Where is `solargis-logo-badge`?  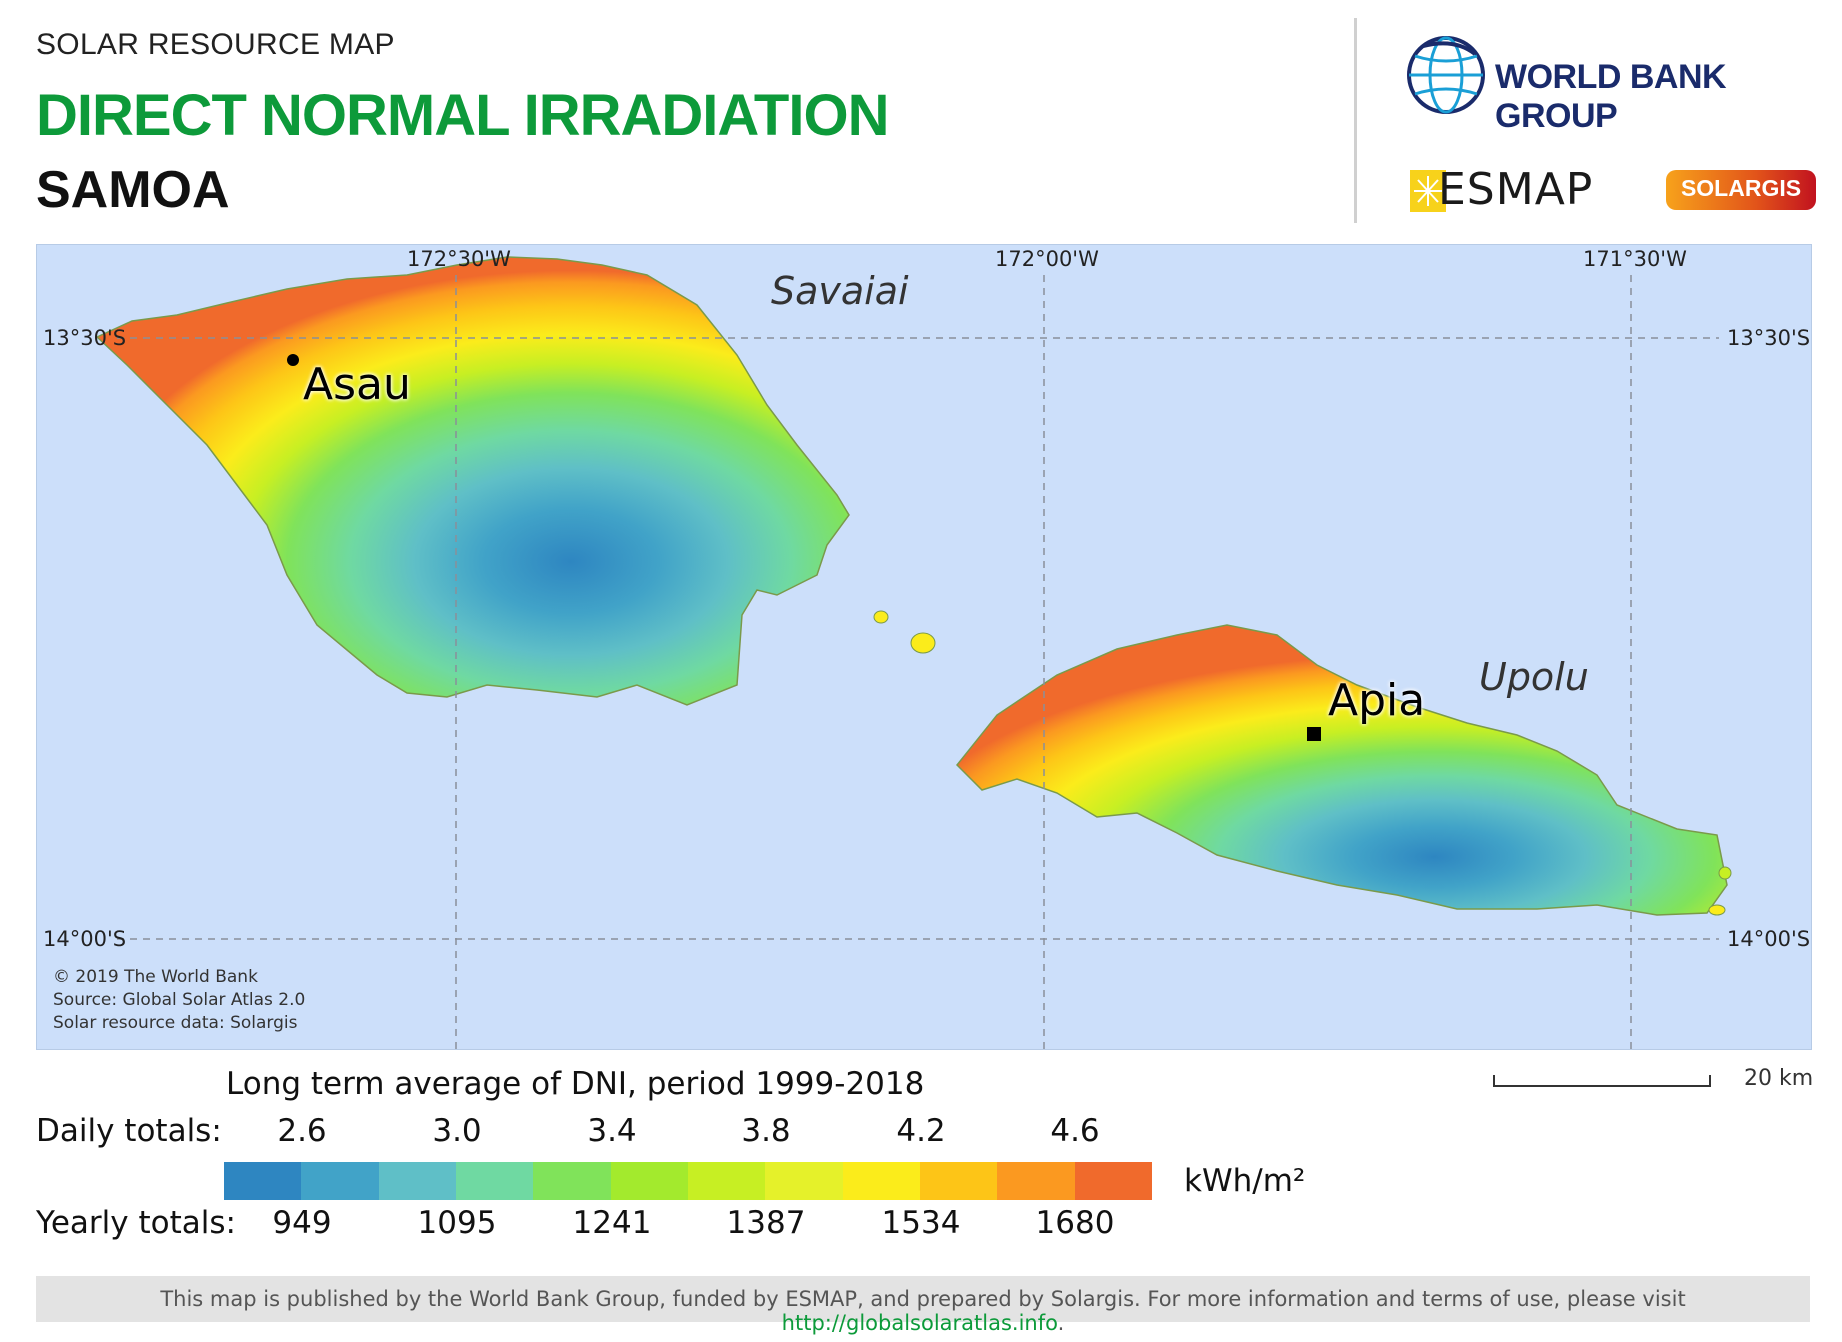
solargis-logo-badge is located at coordinates (1741, 190).